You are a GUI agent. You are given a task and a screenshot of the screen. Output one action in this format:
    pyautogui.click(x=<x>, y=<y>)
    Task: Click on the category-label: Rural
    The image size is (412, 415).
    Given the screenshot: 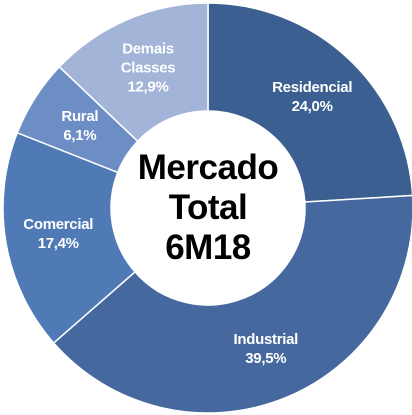 What is the action you would take?
    pyautogui.click(x=80, y=117)
    